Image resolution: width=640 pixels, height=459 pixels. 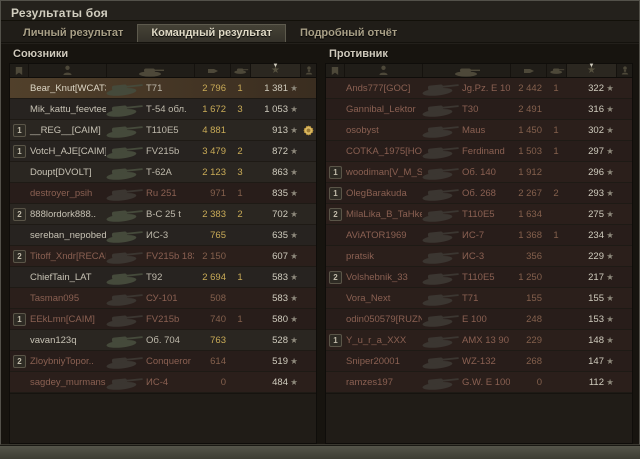 I want to click on allies-table-filler, so click(x=163, y=418).